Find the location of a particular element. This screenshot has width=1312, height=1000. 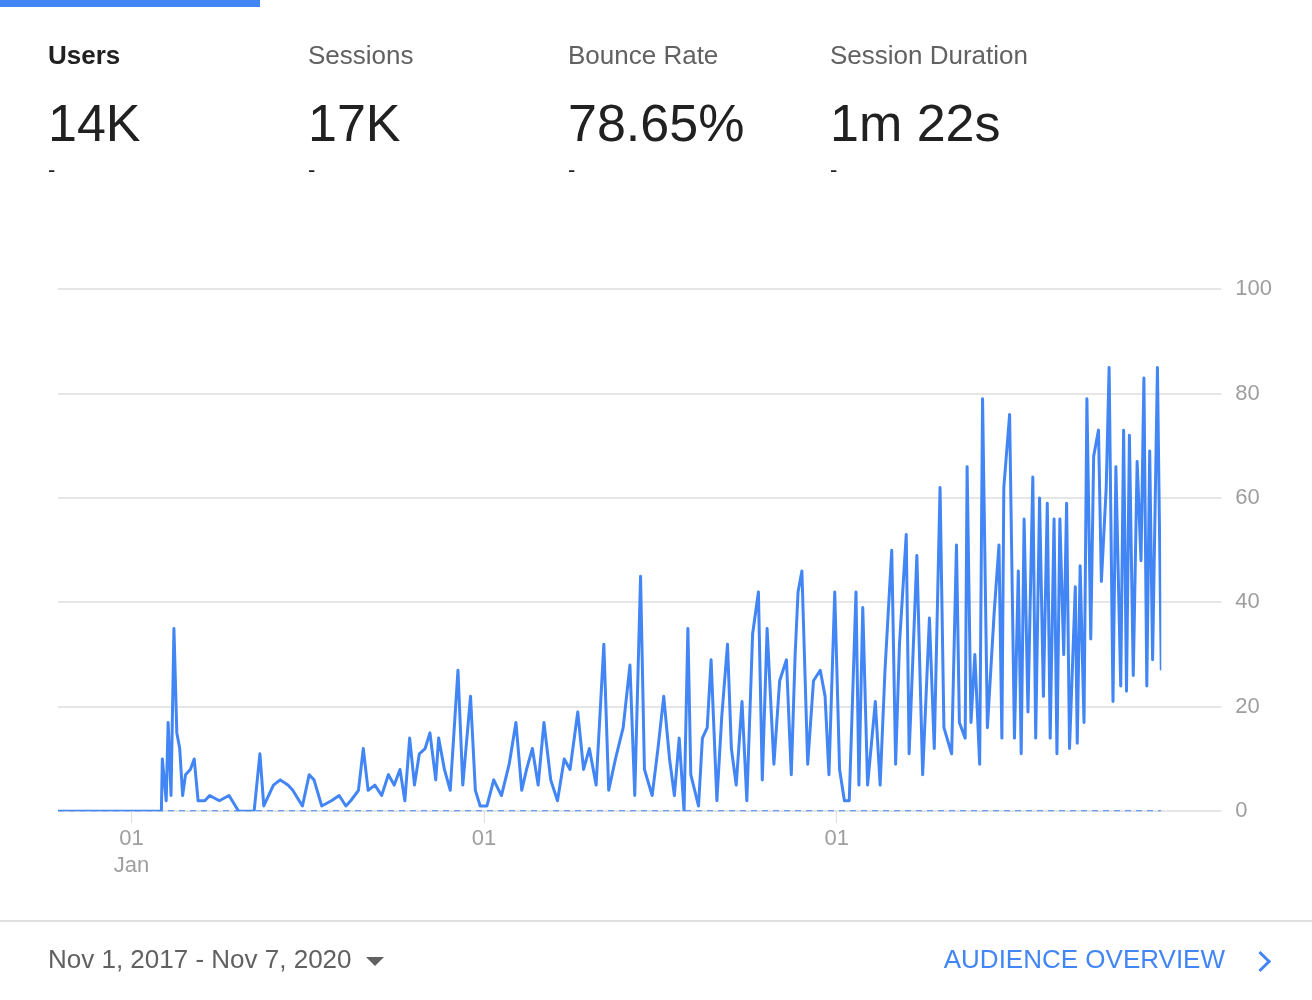

text: Session Duration is located at coordinates (929, 55).